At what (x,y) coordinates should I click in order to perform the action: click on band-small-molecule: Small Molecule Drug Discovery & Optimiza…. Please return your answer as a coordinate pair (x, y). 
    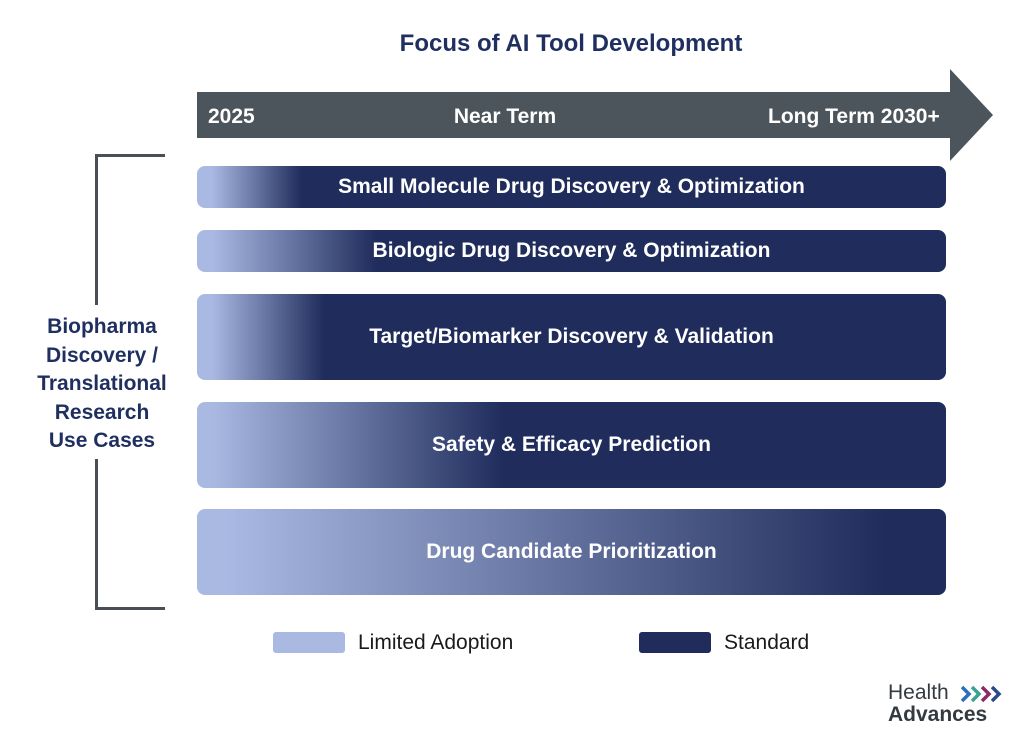
    Looking at the image, I should click on (571, 187).